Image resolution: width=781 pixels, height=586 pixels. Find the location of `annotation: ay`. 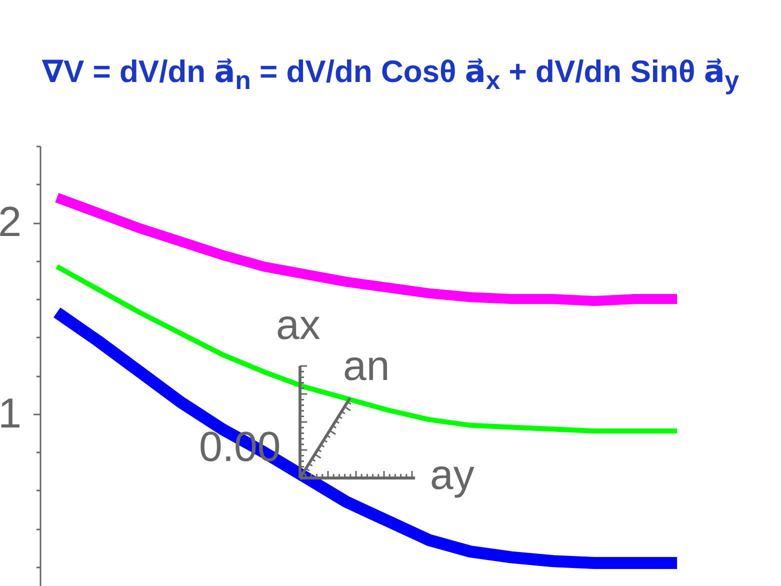

annotation: ay is located at coordinates (452, 474).